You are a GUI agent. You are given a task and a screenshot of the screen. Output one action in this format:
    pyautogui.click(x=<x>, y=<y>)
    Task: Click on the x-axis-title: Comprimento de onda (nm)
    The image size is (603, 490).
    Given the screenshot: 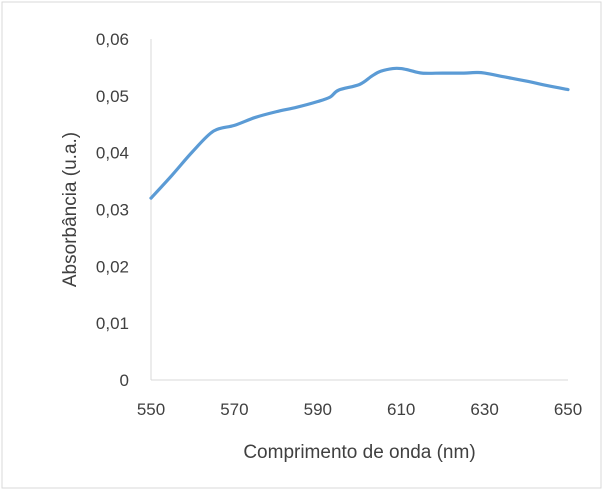 What is the action you would take?
    pyautogui.click(x=359, y=452)
    